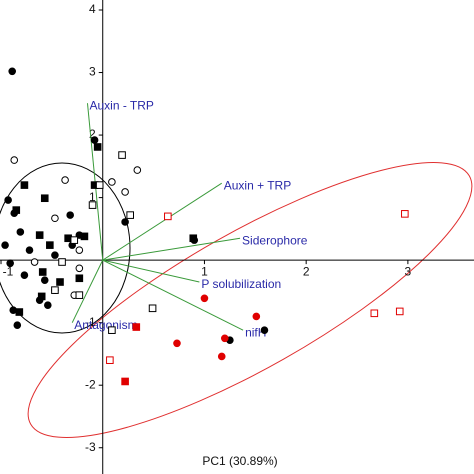  Describe the element at coordinates (408, 271) in the screenshot. I see `x-tick-label: 3` at that location.